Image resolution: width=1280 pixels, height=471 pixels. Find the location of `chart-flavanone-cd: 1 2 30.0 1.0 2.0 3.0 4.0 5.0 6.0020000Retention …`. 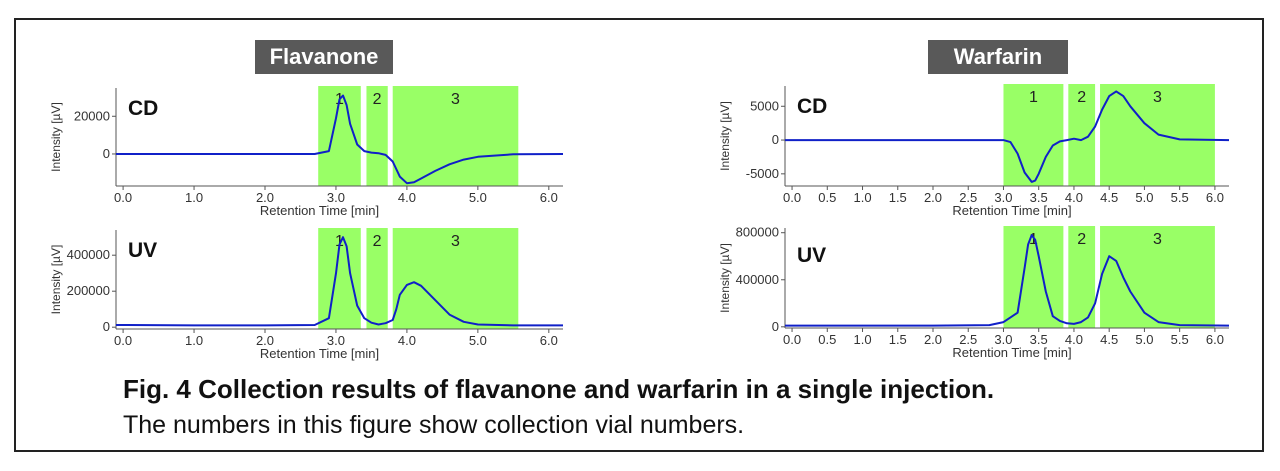

chart-flavanone-cd: 1 2 30.0 1.0 2.0 3.0 4.0 5.0 6.0020000Retention … is located at coordinates (306, 152).